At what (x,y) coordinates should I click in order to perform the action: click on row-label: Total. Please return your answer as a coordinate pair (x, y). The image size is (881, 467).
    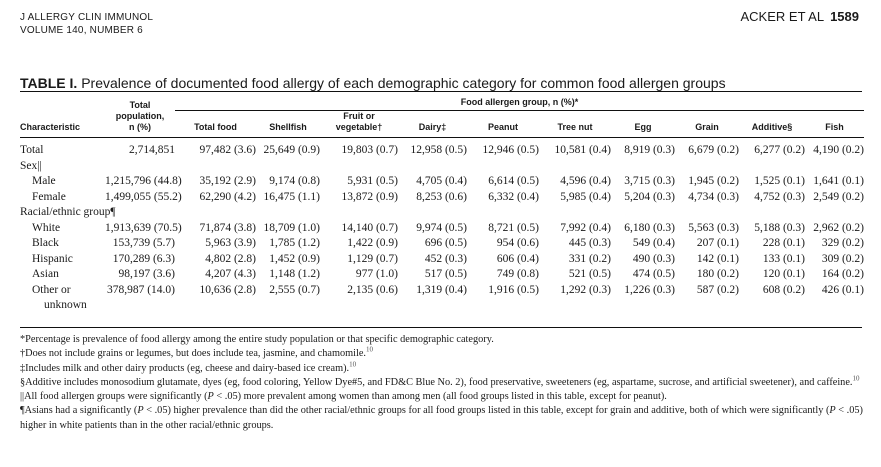
    Looking at the image, I should click on (32, 150).